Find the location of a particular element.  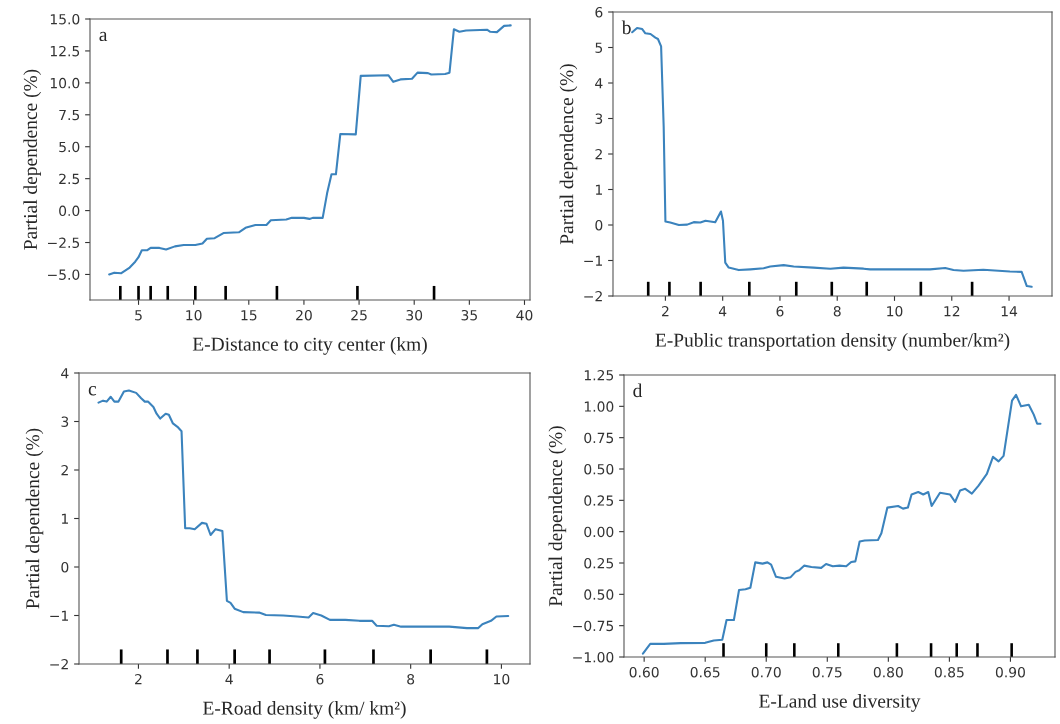

y-tick-label: 7.5 is located at coordinates (69, 115).